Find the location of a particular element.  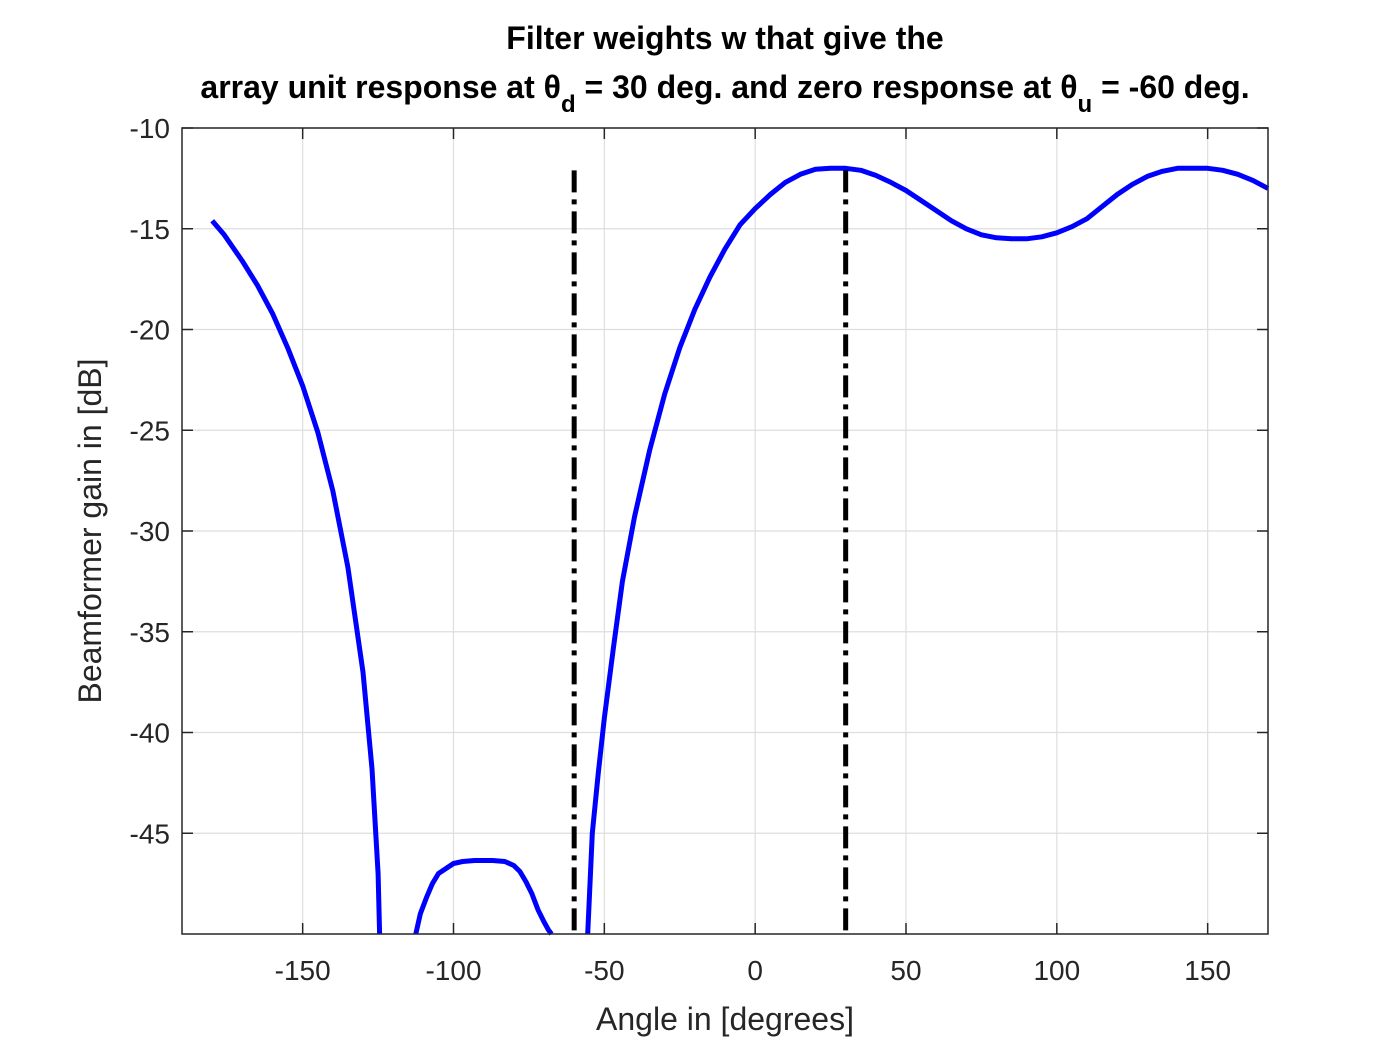

y-tick-label: -20 is located at coordinates (150, 330).